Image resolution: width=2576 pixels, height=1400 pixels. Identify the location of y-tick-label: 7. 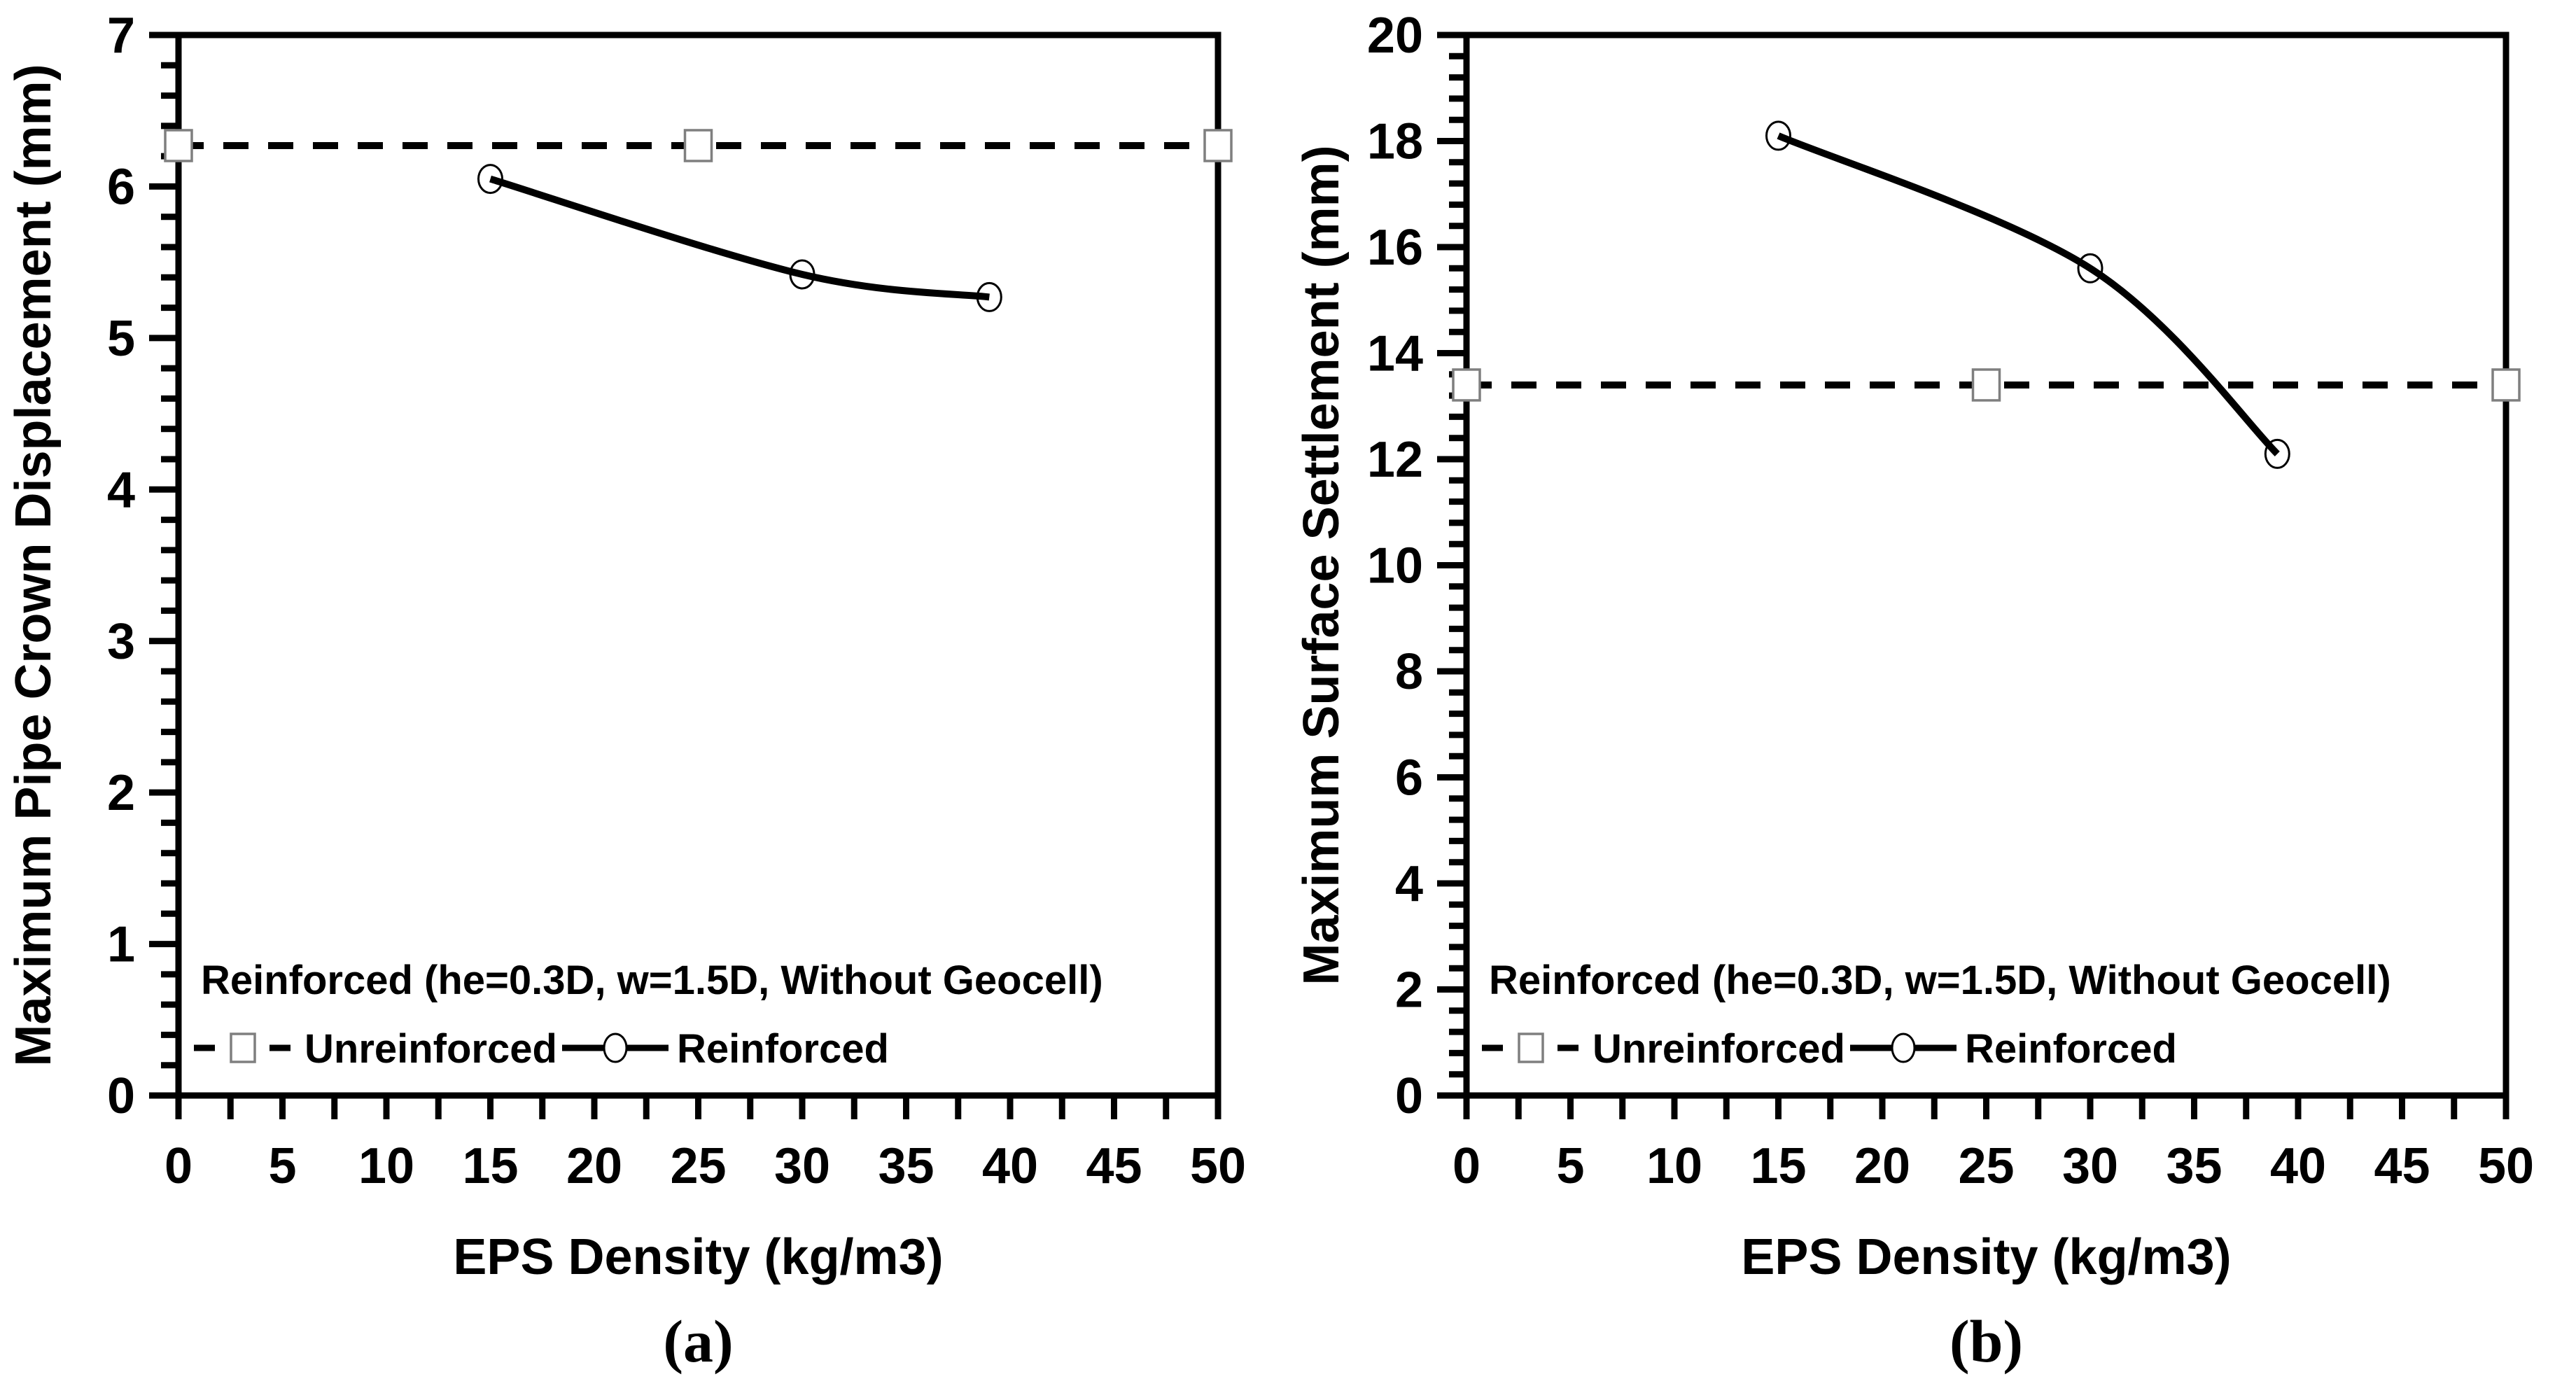
(121, 36).